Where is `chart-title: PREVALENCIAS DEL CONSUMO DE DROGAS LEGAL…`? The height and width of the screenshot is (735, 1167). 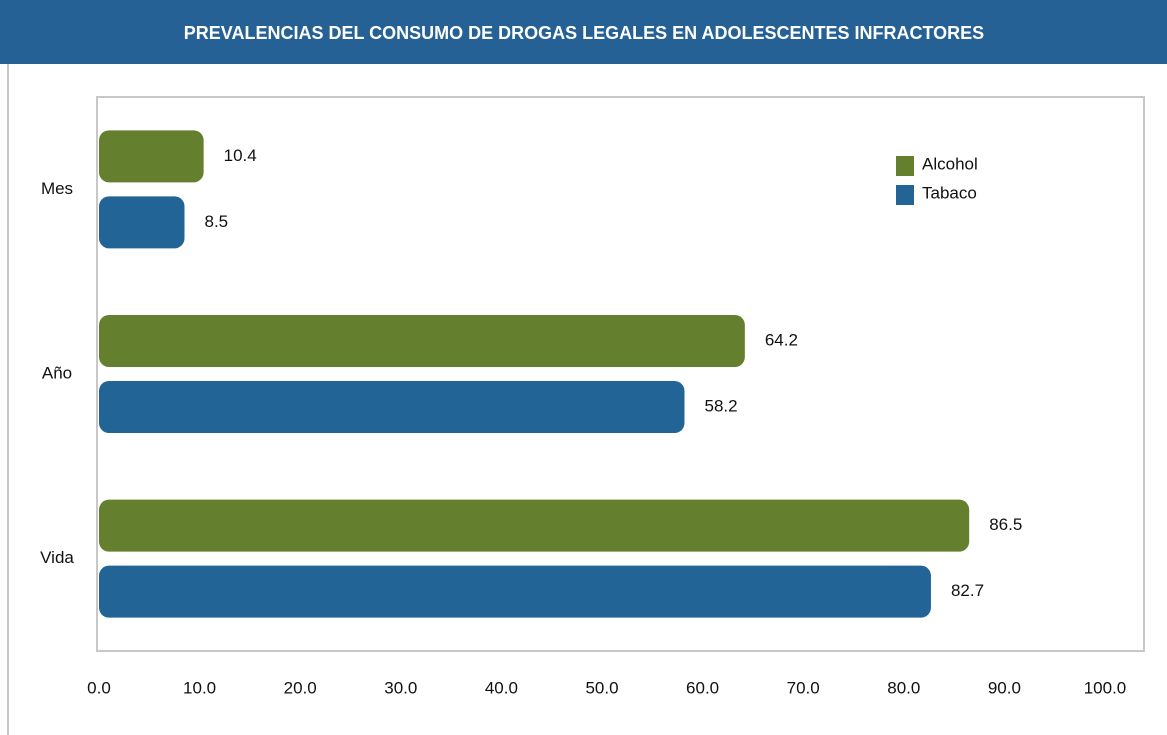
chart-title: PREVALENCIAS DEL CONSUMO DE DROGAS LEGAL… is located at coordinates (584, 33).